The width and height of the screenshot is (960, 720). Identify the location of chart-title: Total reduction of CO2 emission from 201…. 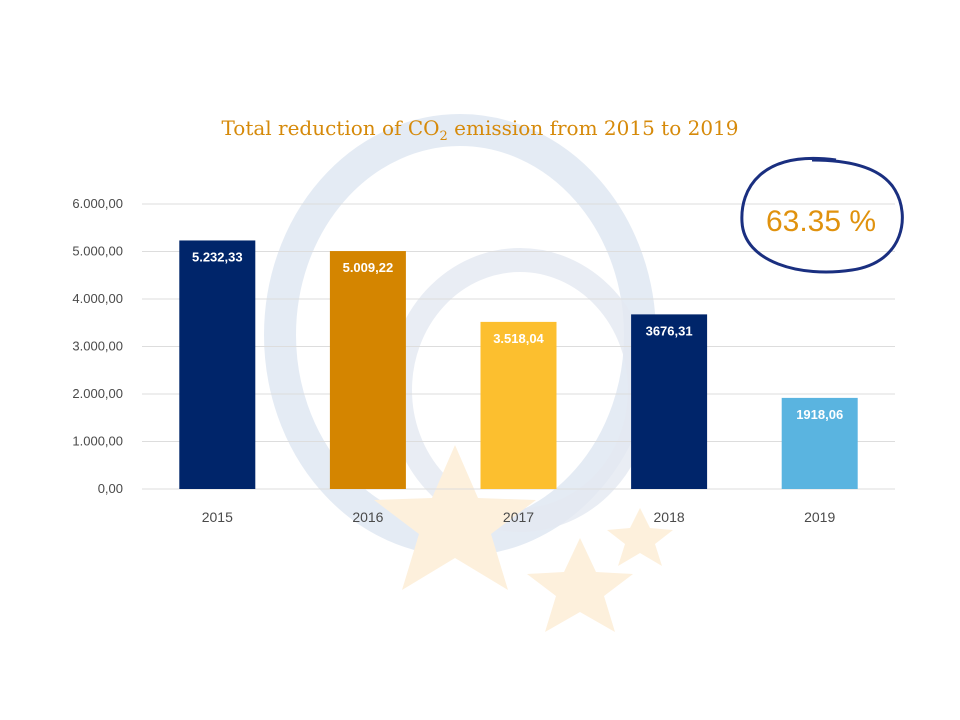
(479, 130).